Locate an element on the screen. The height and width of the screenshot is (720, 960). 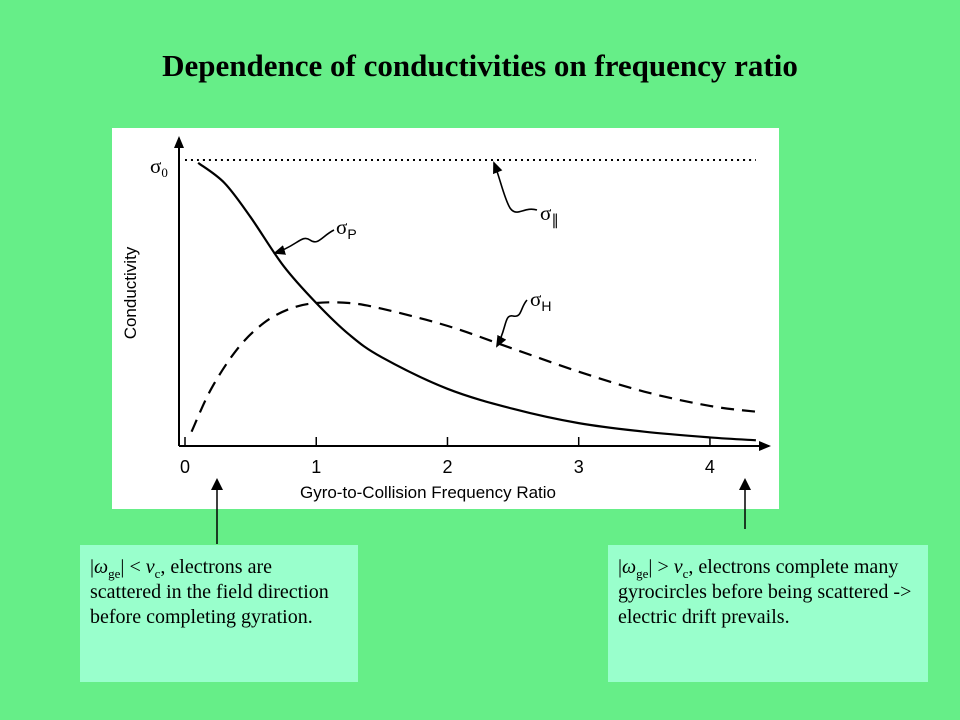
annotation-label-h: σH is located at coordinates (540, 300).